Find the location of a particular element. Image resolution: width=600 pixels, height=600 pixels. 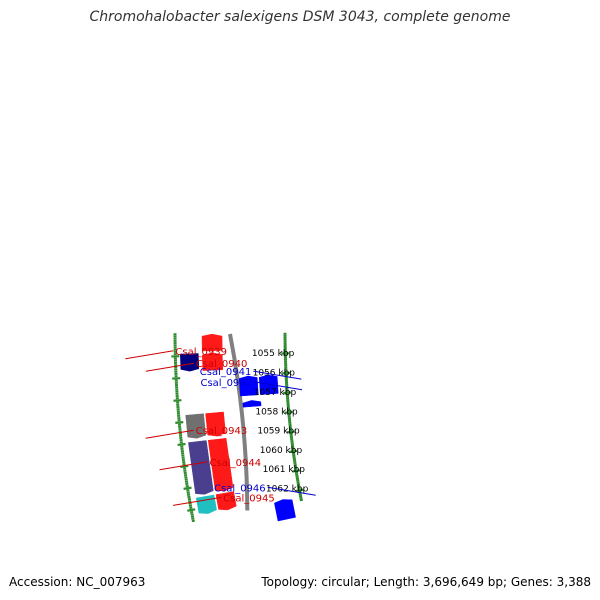

tick-label: 1058 kbp is located at coordinates (276, 412).